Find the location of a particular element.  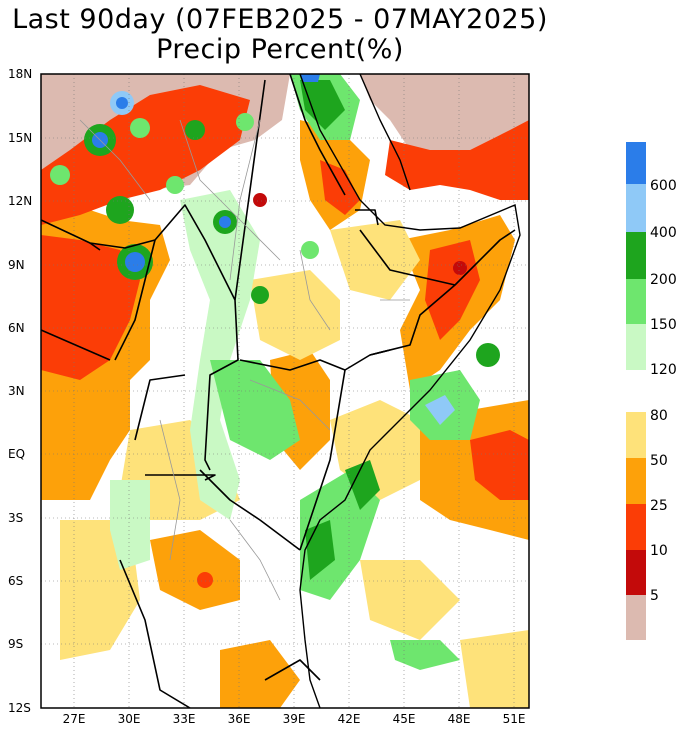

legend-label: 150 is located at coordinates (663, 325).